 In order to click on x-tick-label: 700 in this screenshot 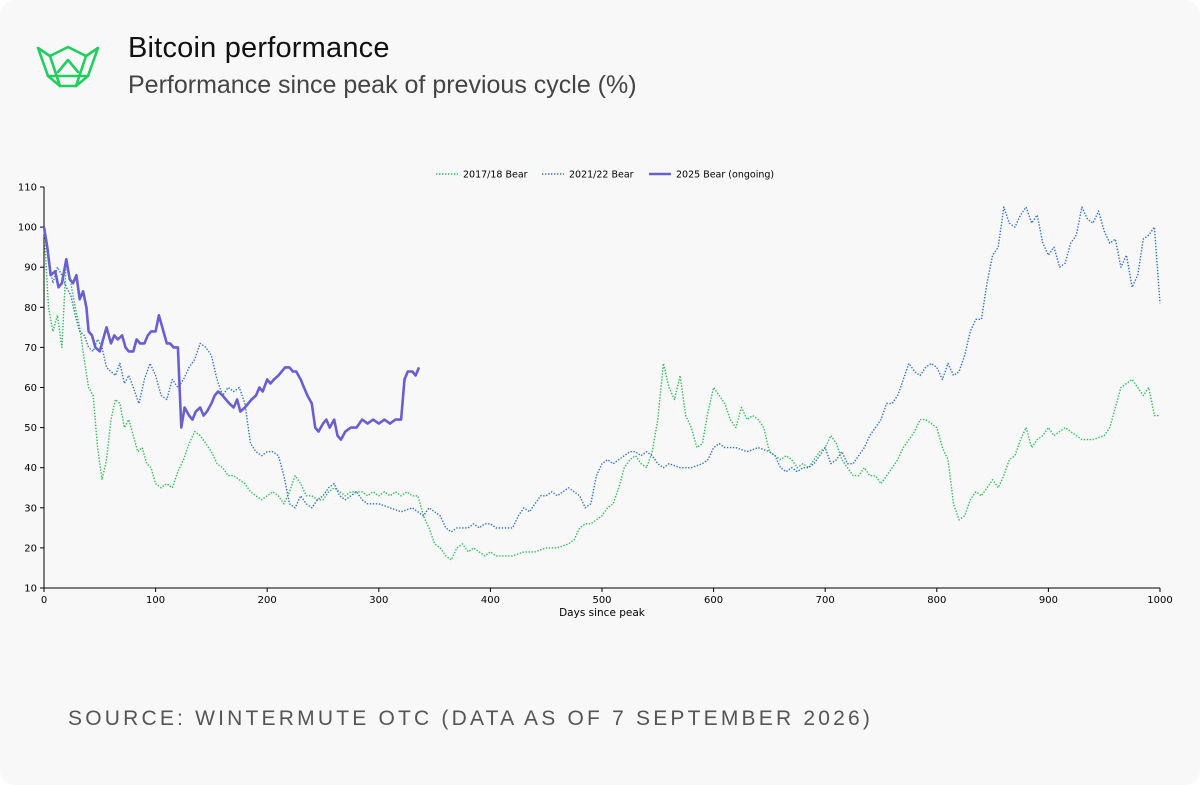, I will do `click(825, 600)`.